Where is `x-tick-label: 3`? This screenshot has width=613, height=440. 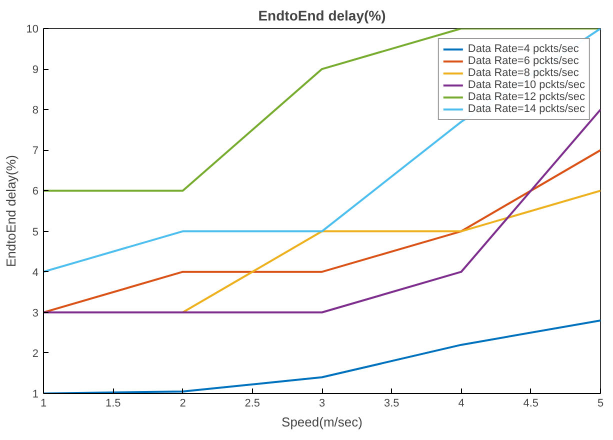 x-tick-label: 3 is located at coordinates (322, 404).